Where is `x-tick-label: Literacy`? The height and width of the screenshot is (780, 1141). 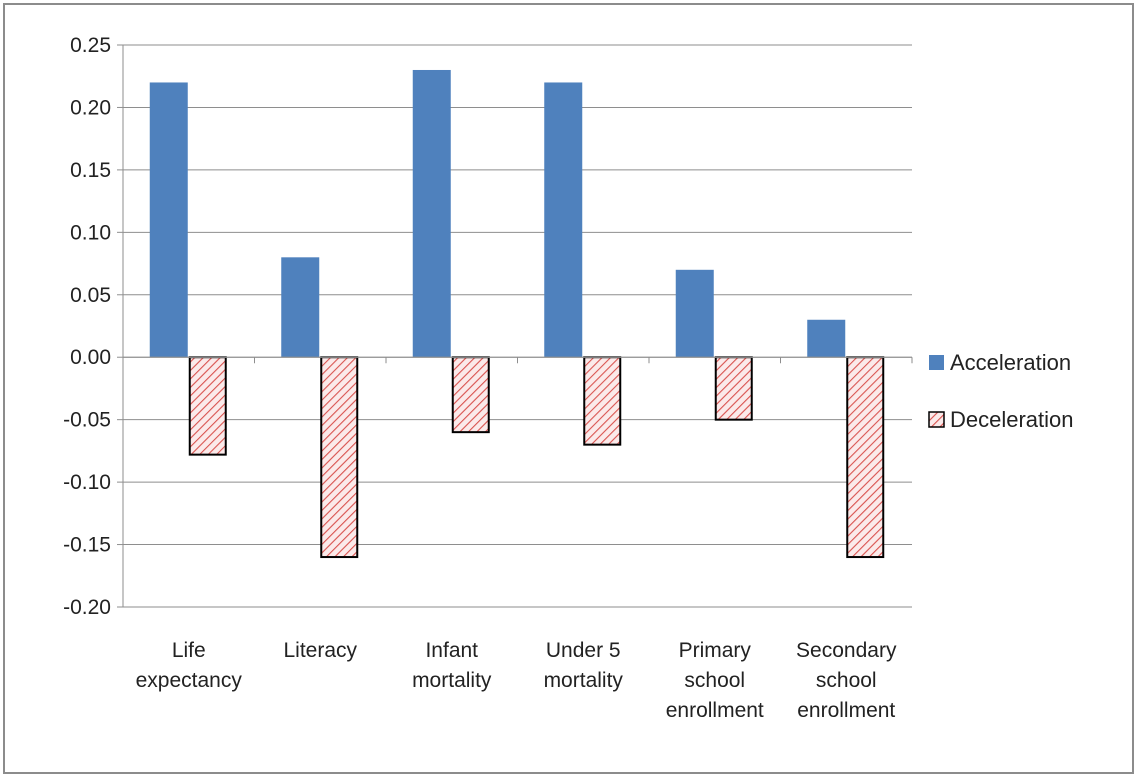 x-tick-label: Literacy is located at coordinates (320, 650).